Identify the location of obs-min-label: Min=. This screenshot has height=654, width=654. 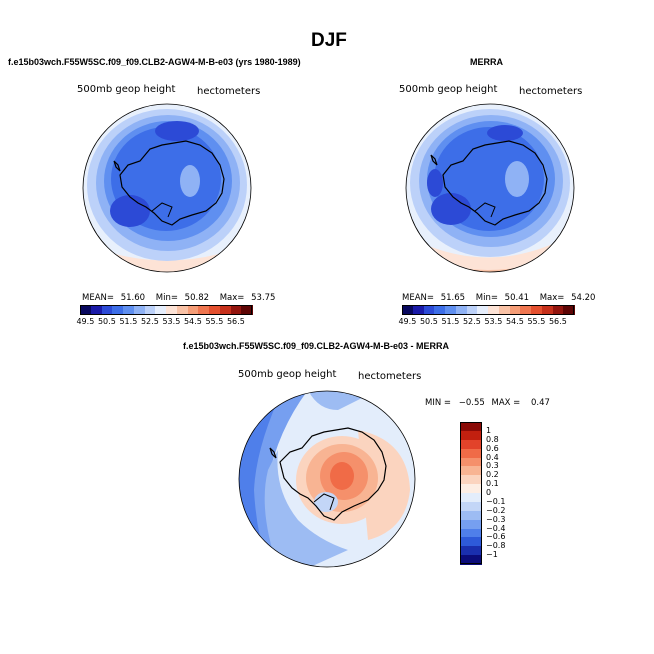
(486, 298).